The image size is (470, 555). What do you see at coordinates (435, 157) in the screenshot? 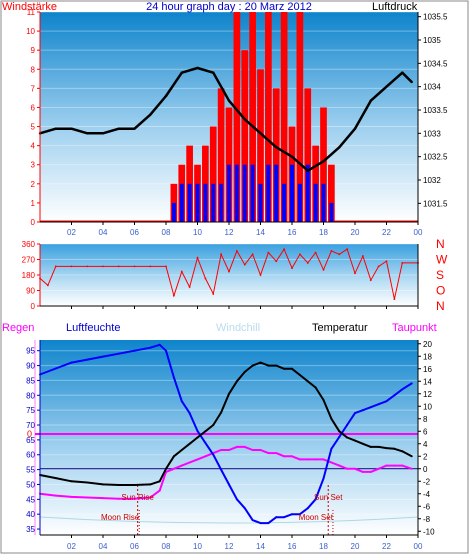
I see `pressure-tick-label: 1032.5` at bounding box center [435, 157].